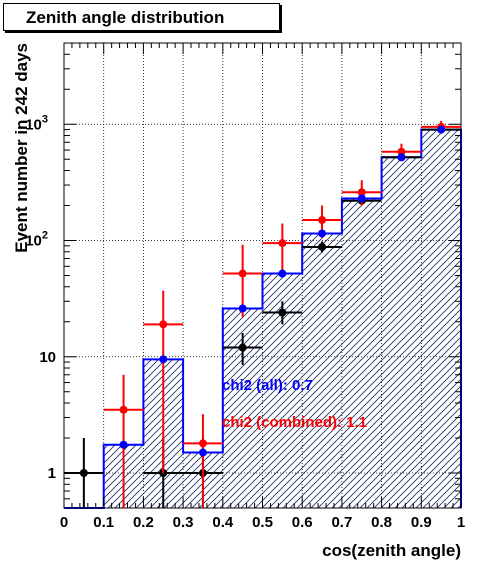 This screenshot has height=572, width=496. What do you see at coordinates (36, 240) in the screenshot?
I see `y-tick-label: 10²` at bounding box center [36, 240].